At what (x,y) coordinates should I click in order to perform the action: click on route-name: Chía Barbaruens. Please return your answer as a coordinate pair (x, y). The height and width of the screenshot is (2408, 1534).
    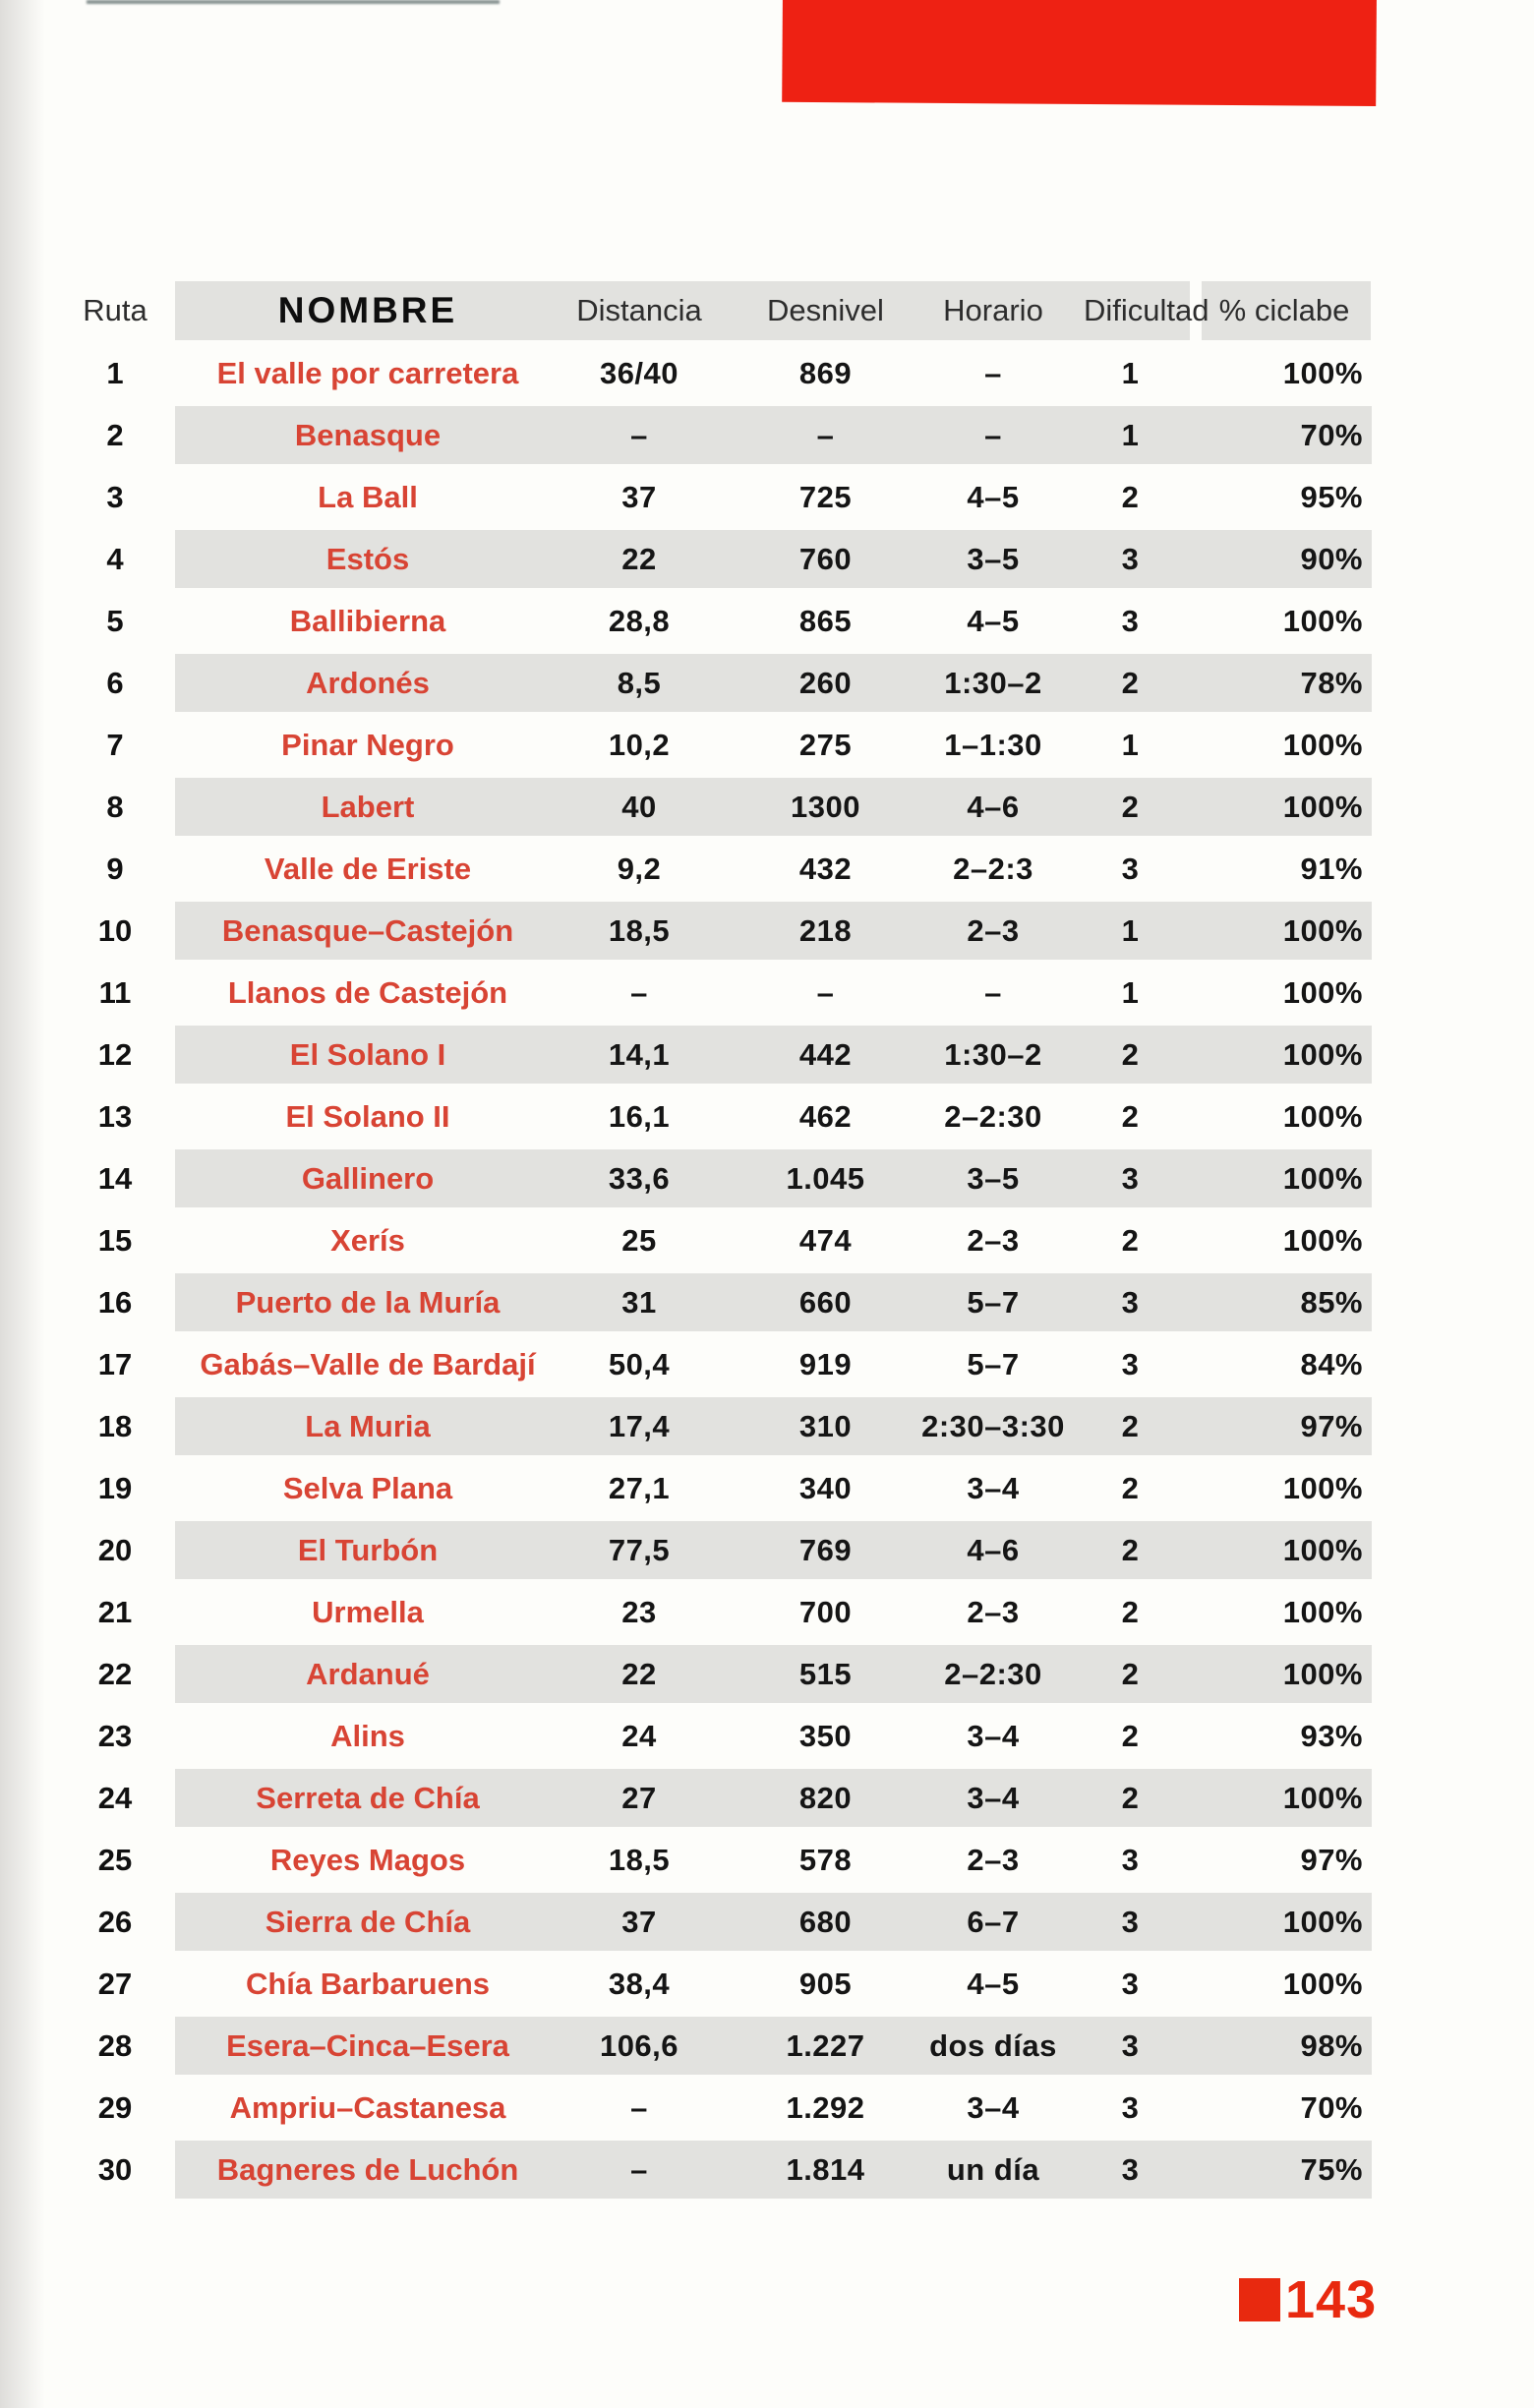
    Looking at the image, I should click on (368, 1984).